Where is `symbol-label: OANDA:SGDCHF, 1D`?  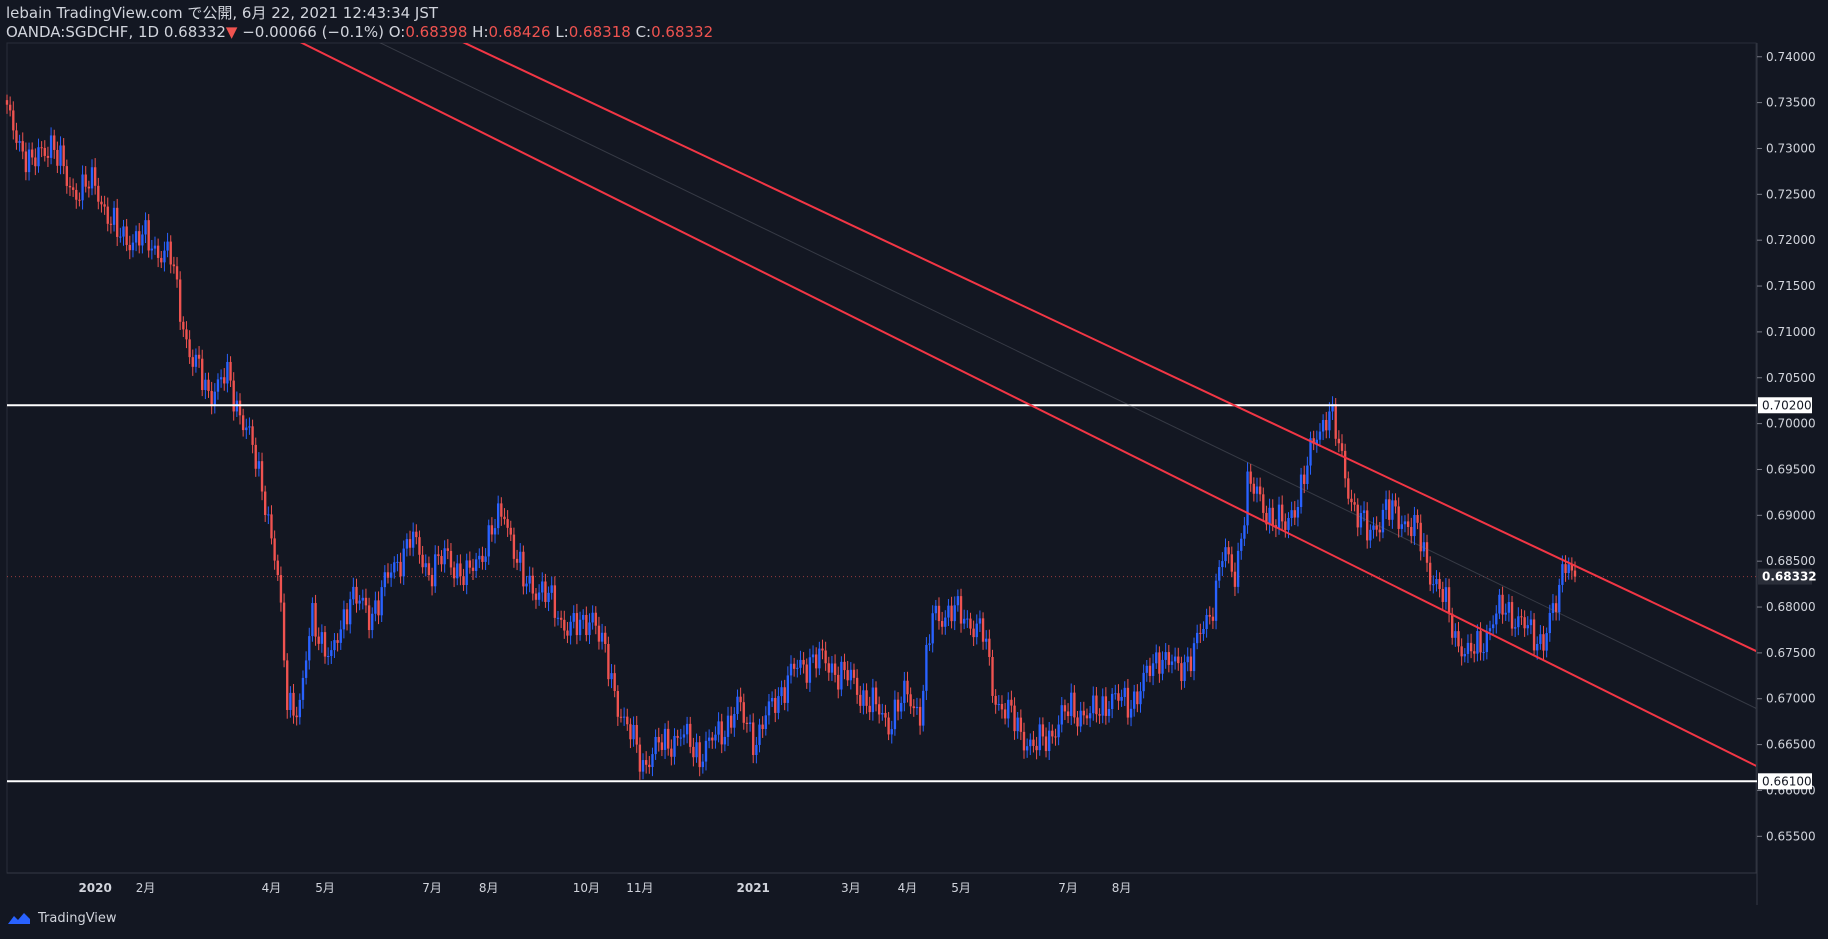 symbol-label: OANDA:SGDCHF, 1D is located at coordinates (83, 32).